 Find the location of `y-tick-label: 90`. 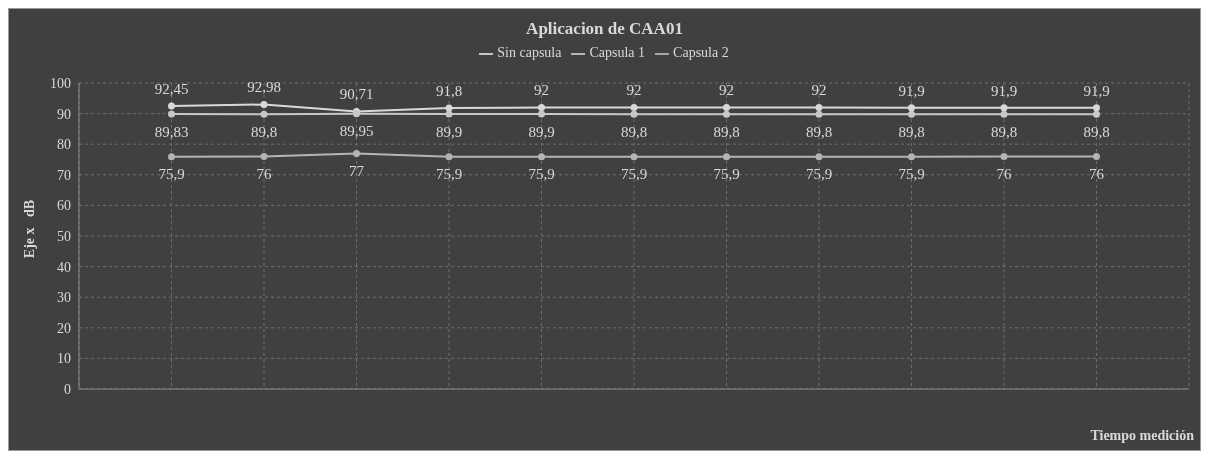

y-tick-label: 90 is located at coordinates (64, 114).